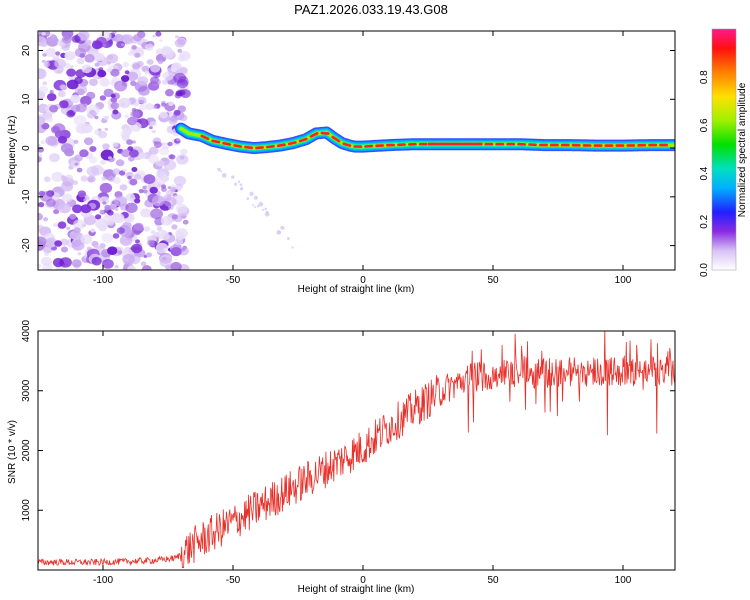  What do you see at coordinates (26, 245) in the screenshot?
I see `y-tick-label: -20` at bounding box center [26, 245].